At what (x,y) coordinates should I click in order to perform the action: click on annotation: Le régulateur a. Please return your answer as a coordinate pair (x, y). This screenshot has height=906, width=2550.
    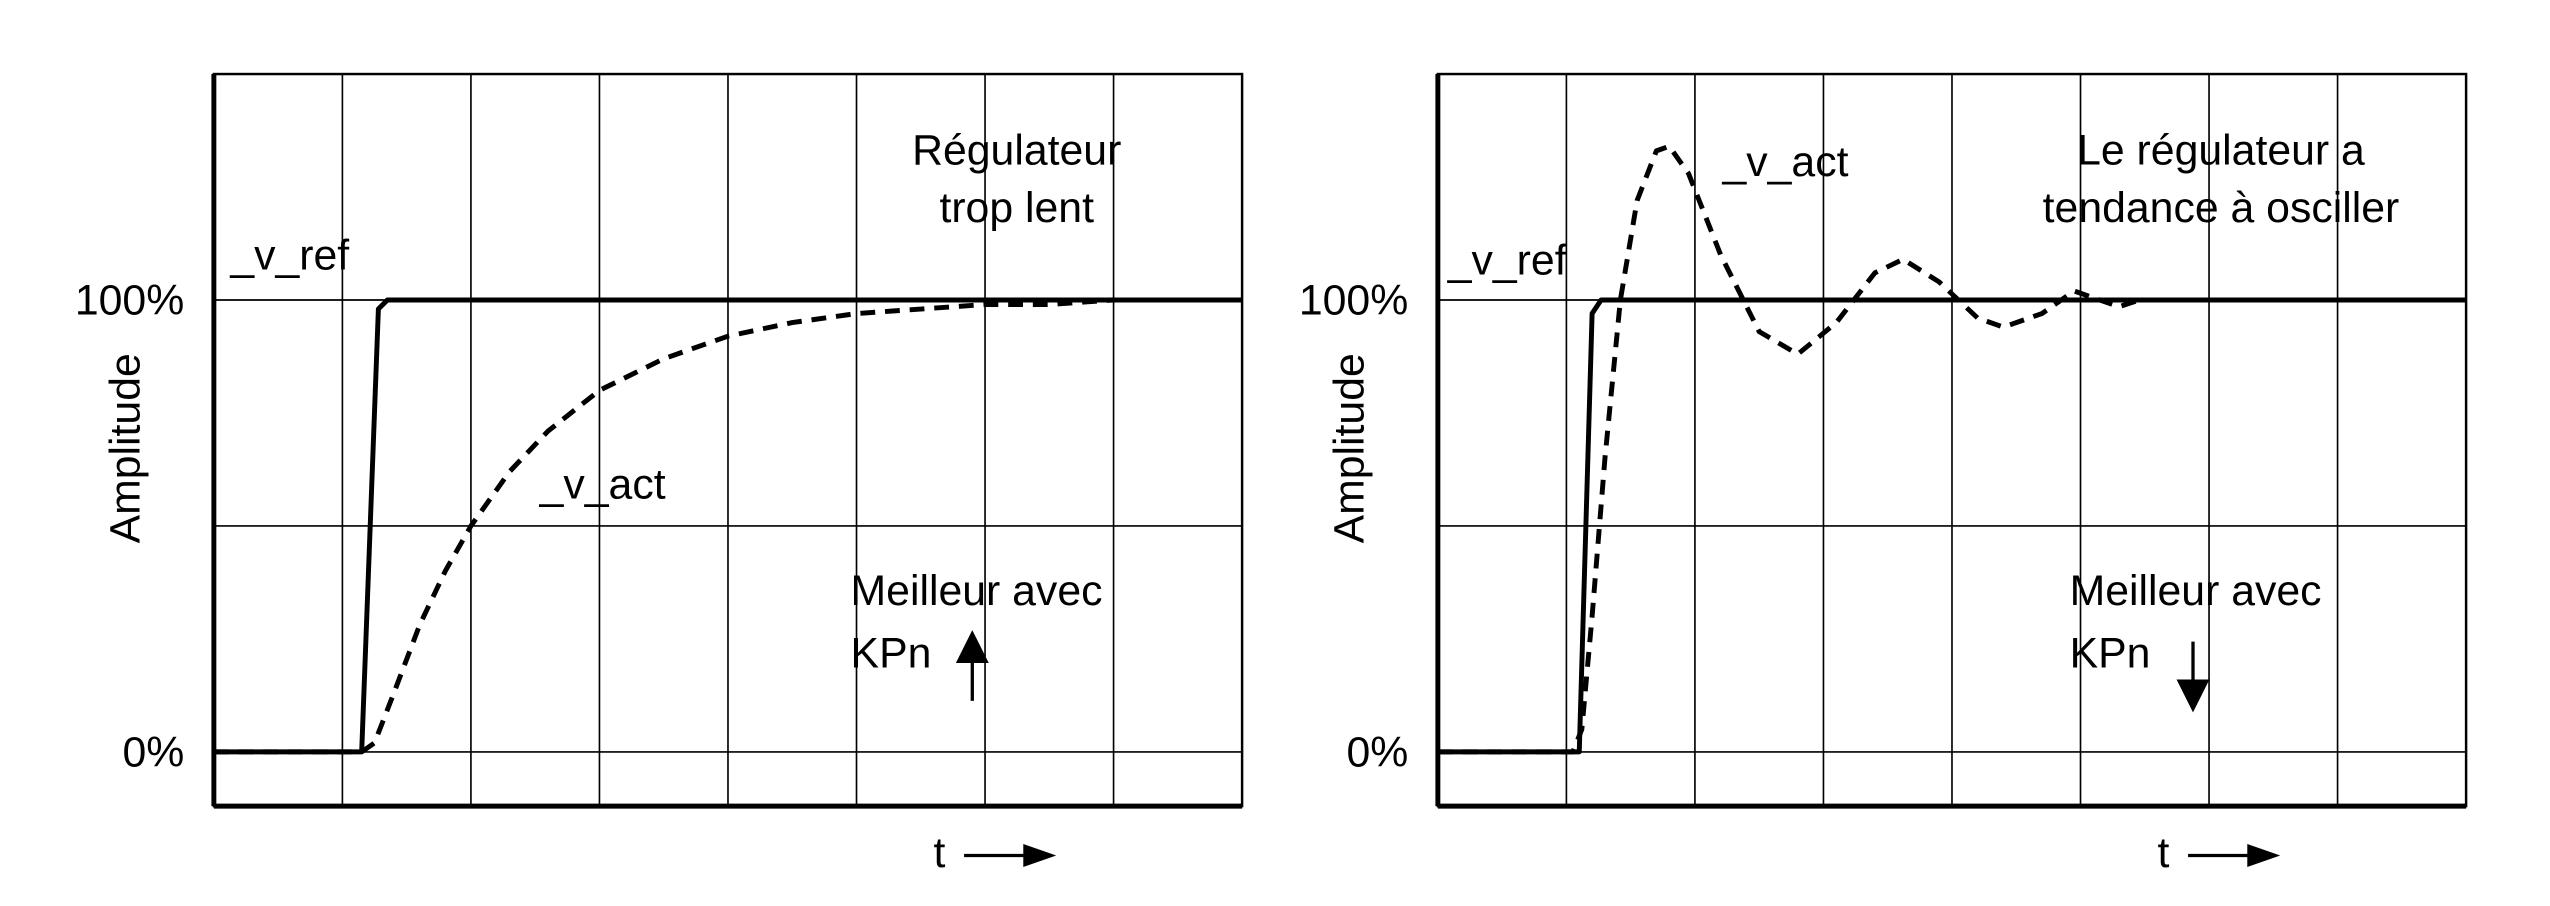
    Looking at the image, I should click on (2221, 150).